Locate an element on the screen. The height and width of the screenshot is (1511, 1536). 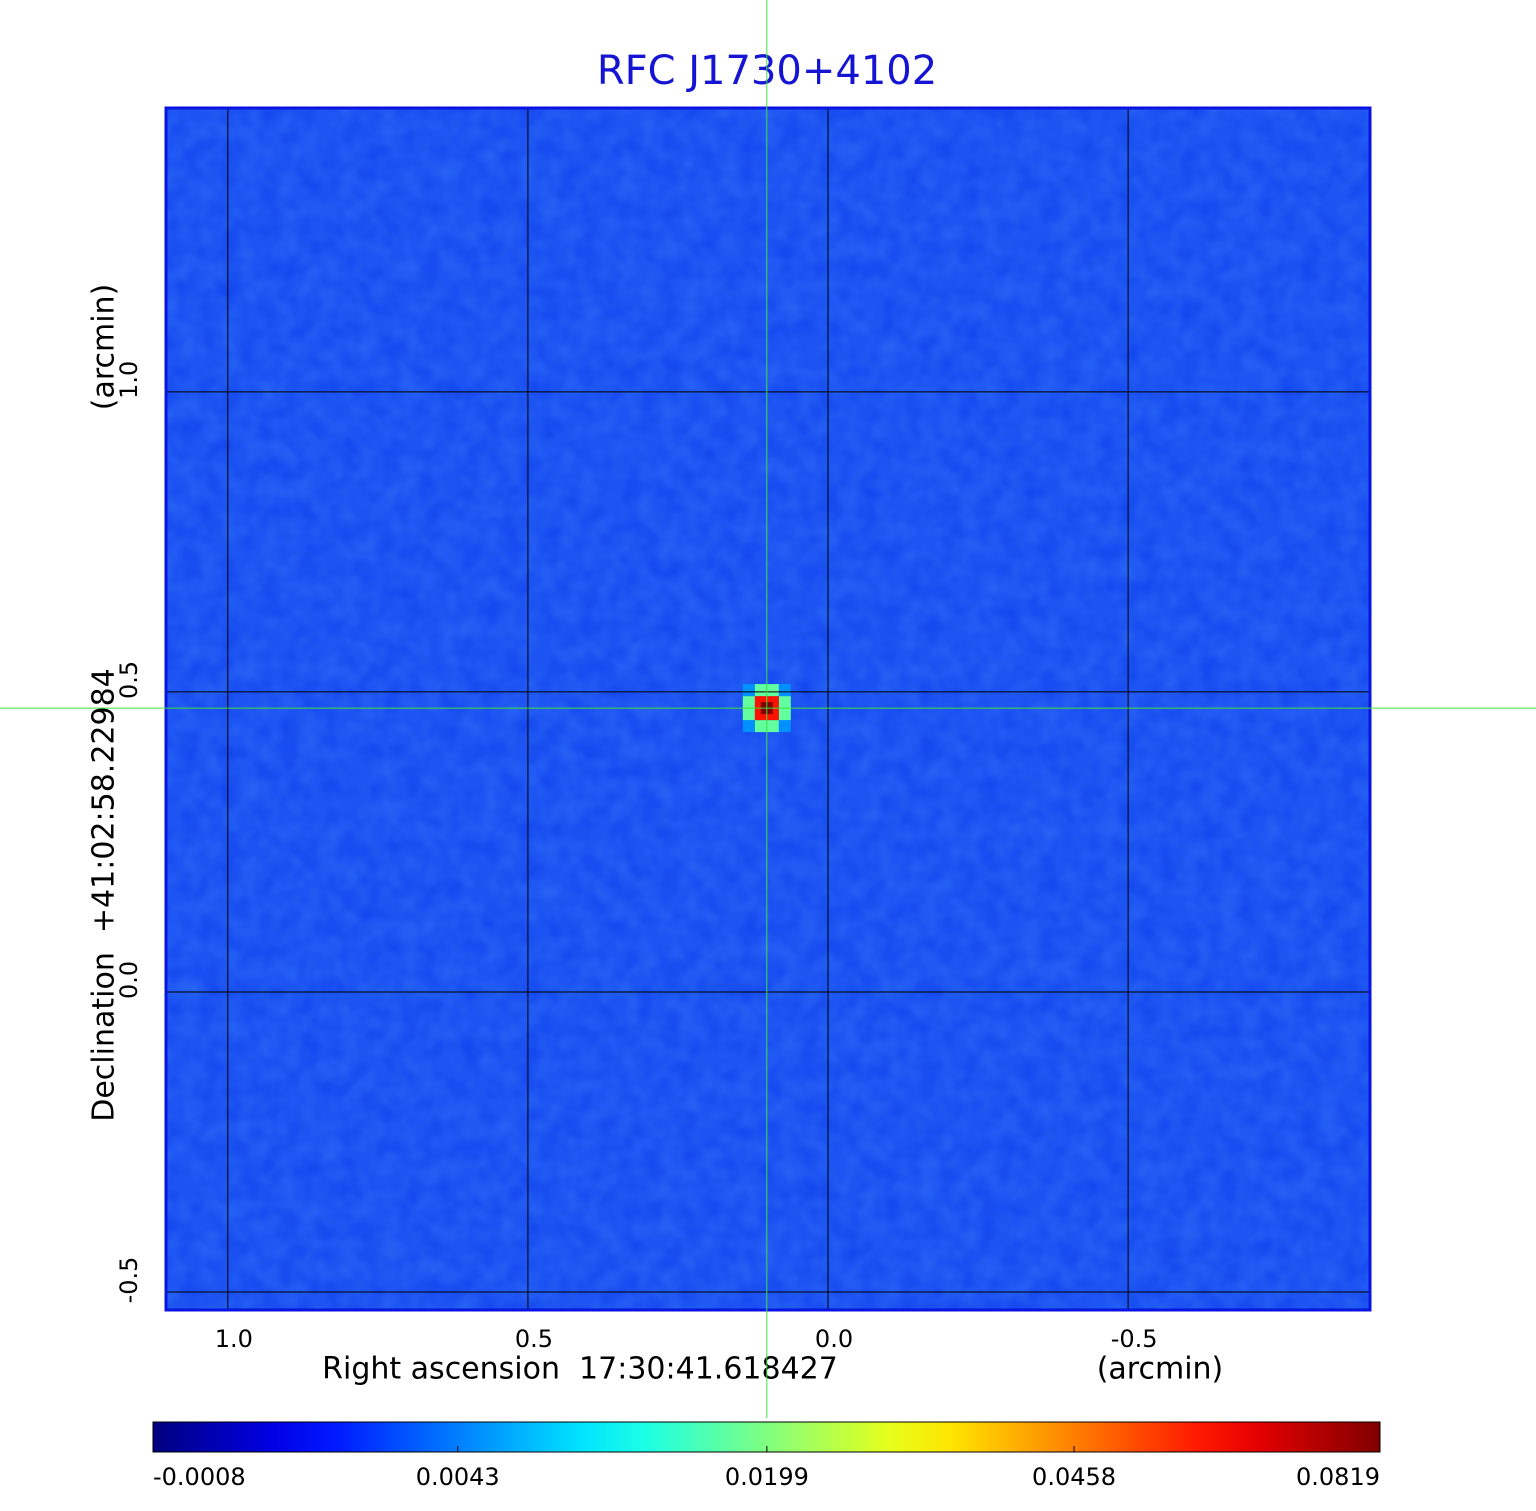
colorbar-tick-label: 0.0458 is located at coordinates (1074, 1477).